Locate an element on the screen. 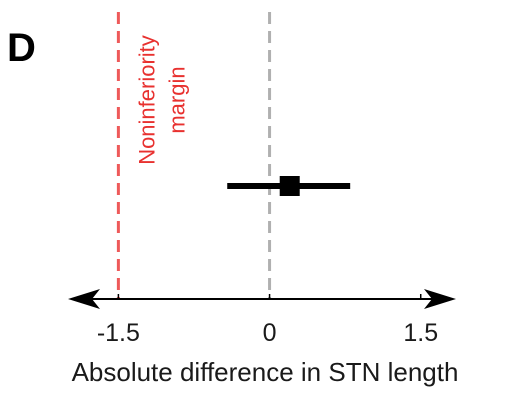 The height and width of the screenshot is (394, 506). annotation-line-2: margin is located at coordinates (176, 99).